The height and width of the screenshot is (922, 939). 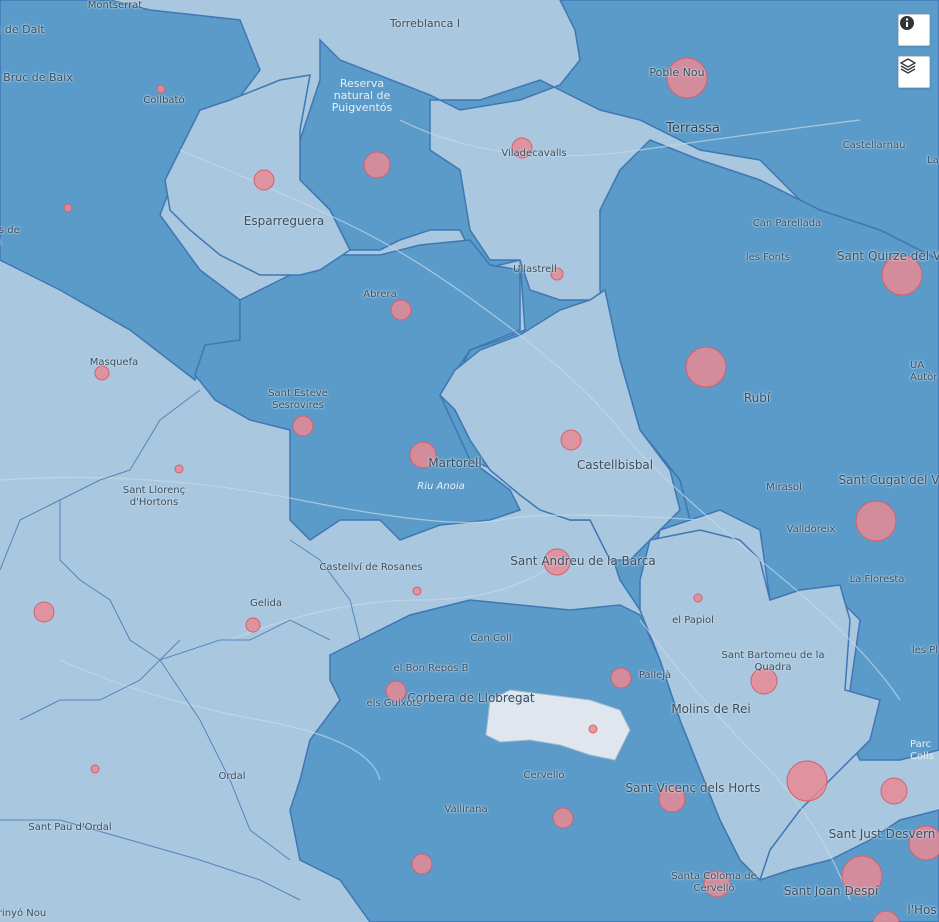 What do you see at coordinates (862, 876) in the screenshot?
I see `marker-sant-joan` at bounding box center [862, 876].